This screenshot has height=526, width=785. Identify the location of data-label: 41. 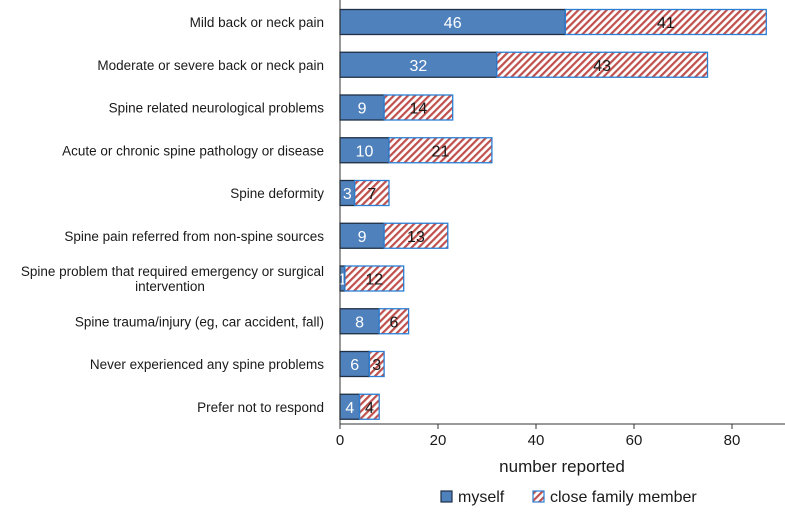
(666, 23).